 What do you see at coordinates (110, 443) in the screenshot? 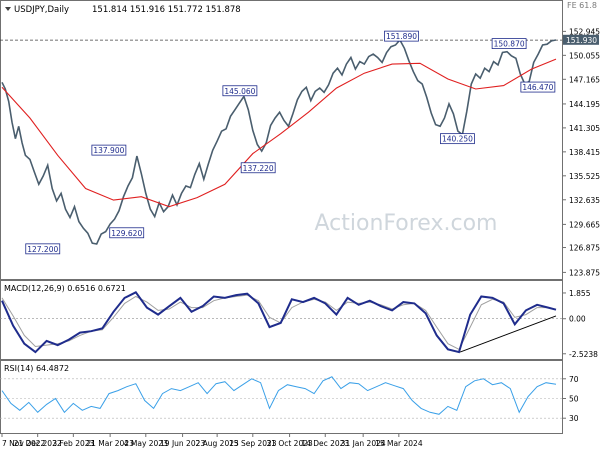
I see `x-tick-label: 21 Mar 2023` at bounding box center [110, 443].